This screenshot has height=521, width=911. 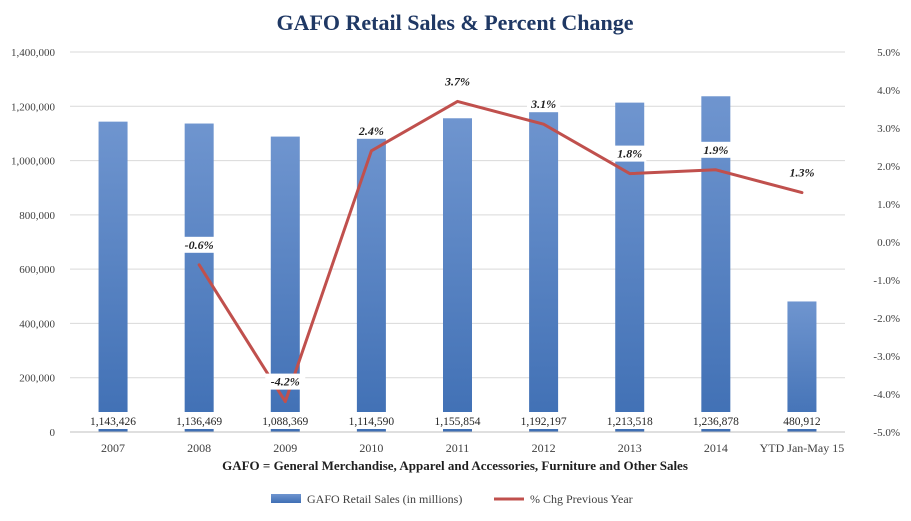 I want to click on legend-line-label: % Chg Previous Year, so click(x=581, y=499).